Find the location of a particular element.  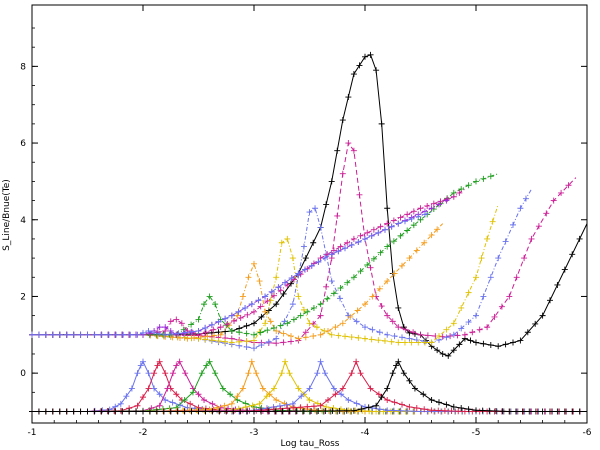

series-lower-blue is located at coordinates (308, 386).